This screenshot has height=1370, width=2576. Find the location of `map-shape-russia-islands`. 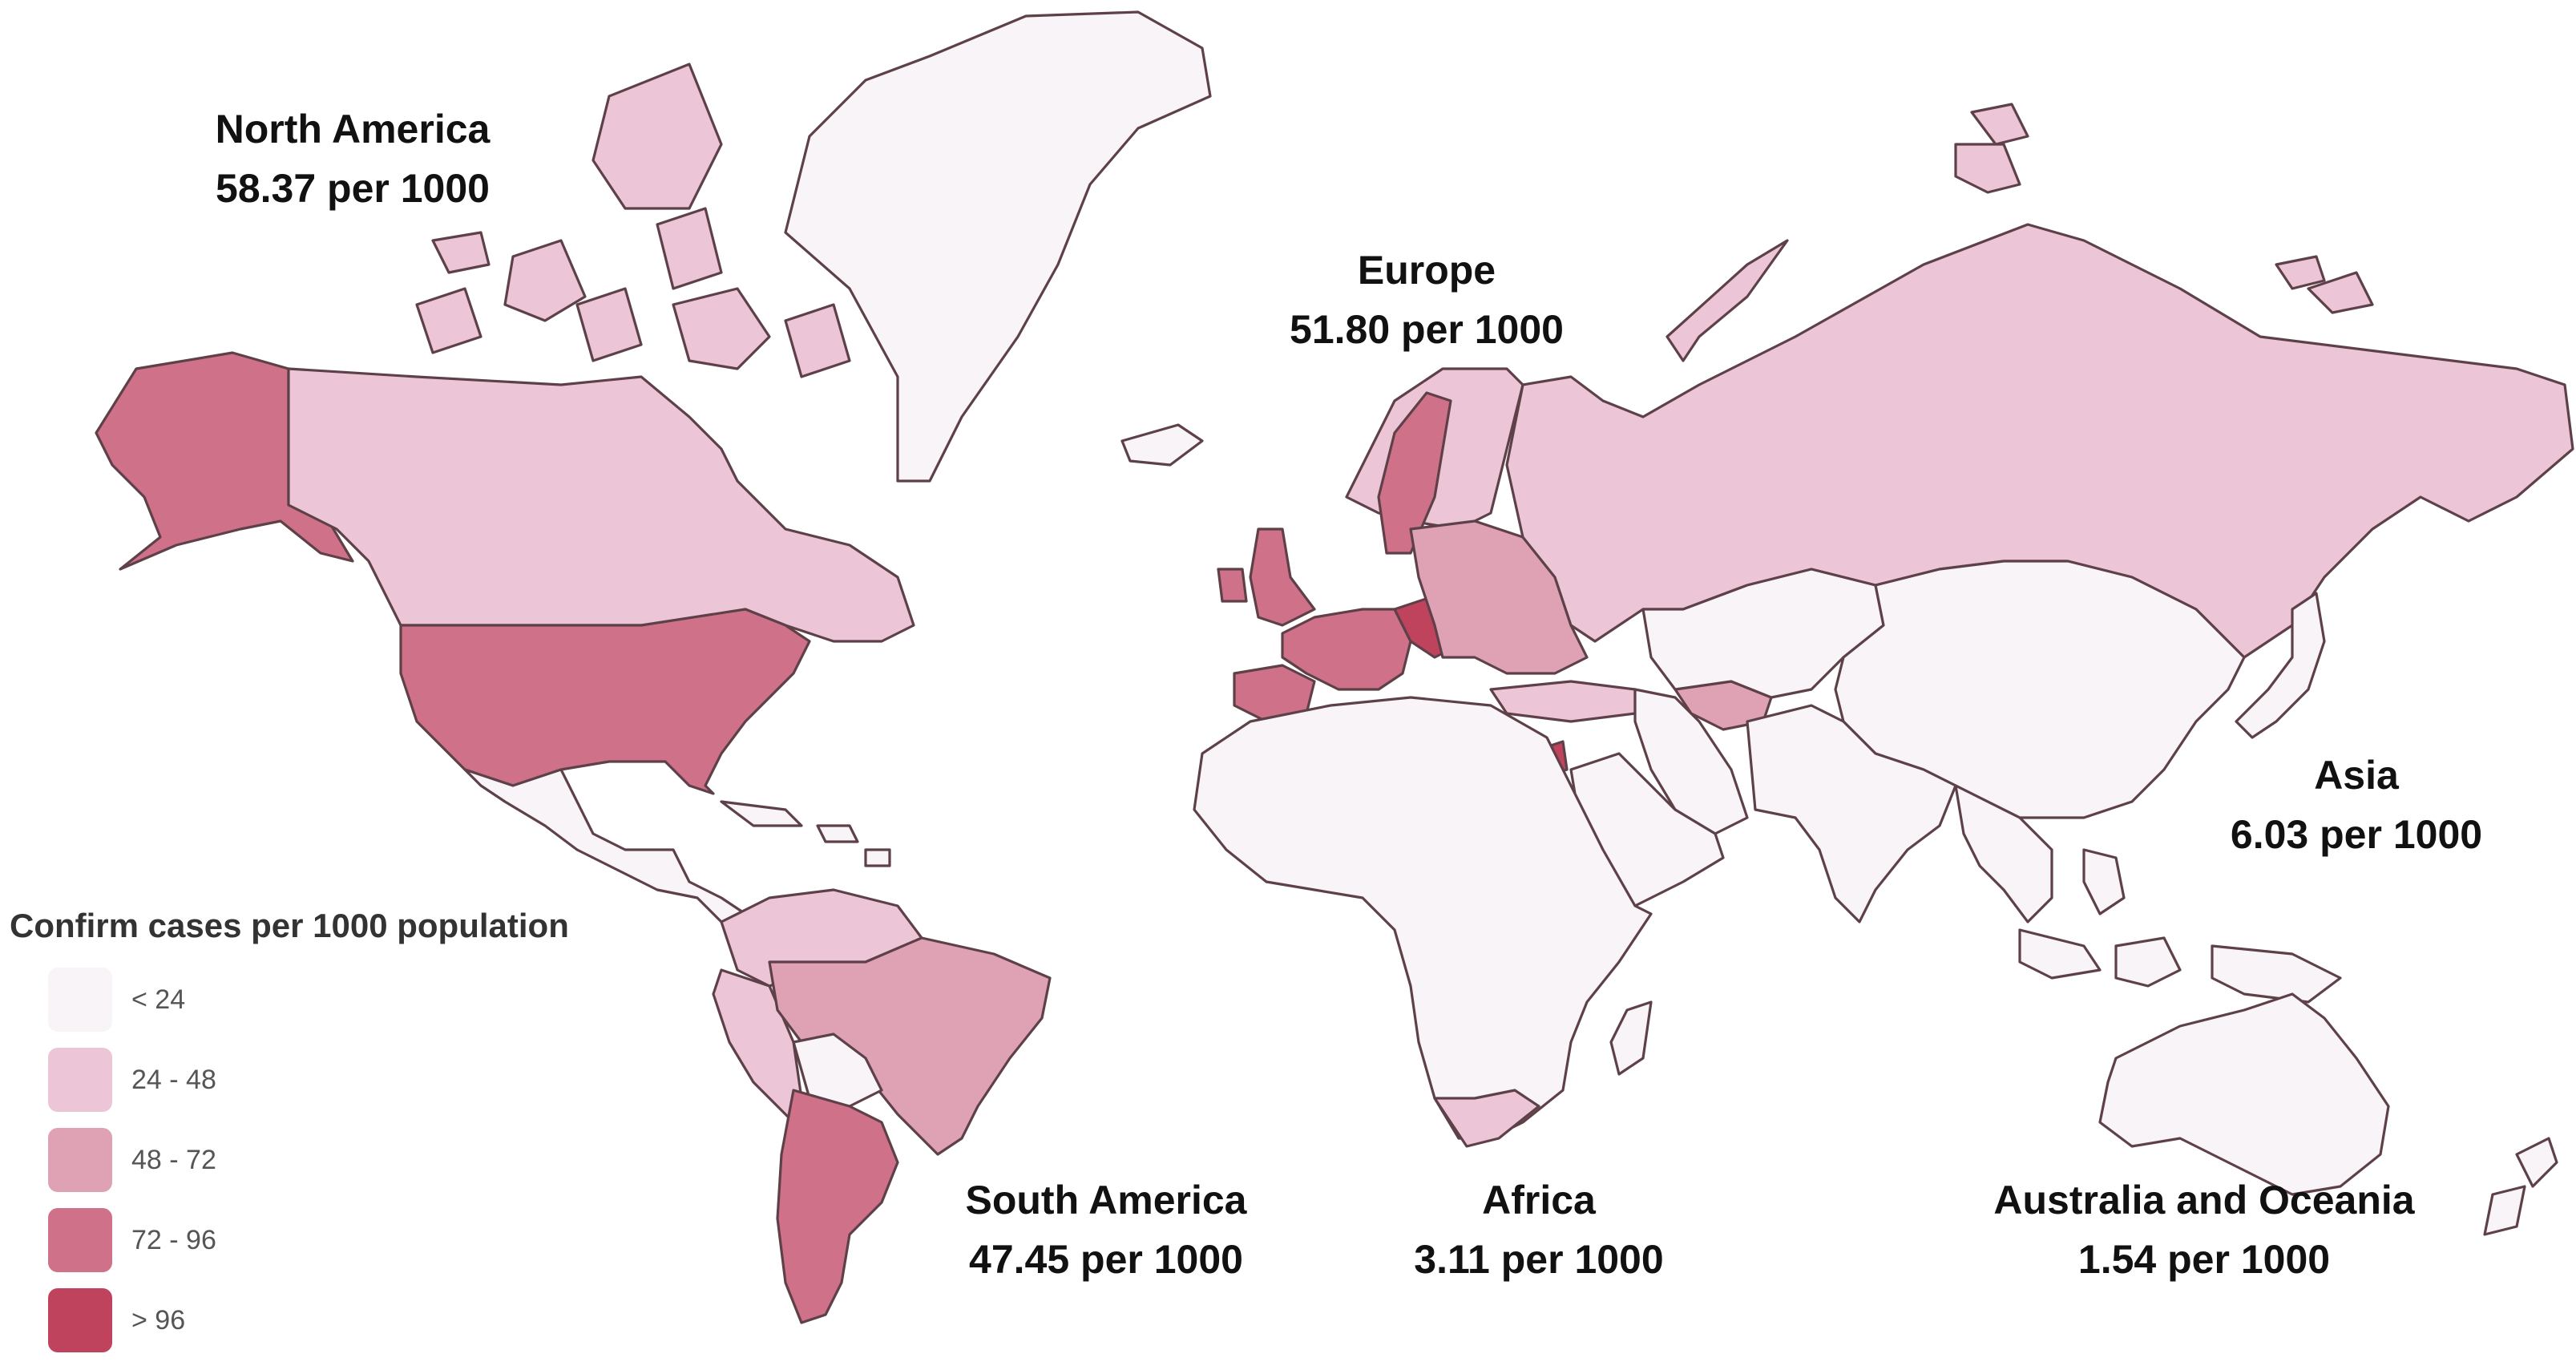

map-shape-russia-islands is located at coordinates (2020, 232).